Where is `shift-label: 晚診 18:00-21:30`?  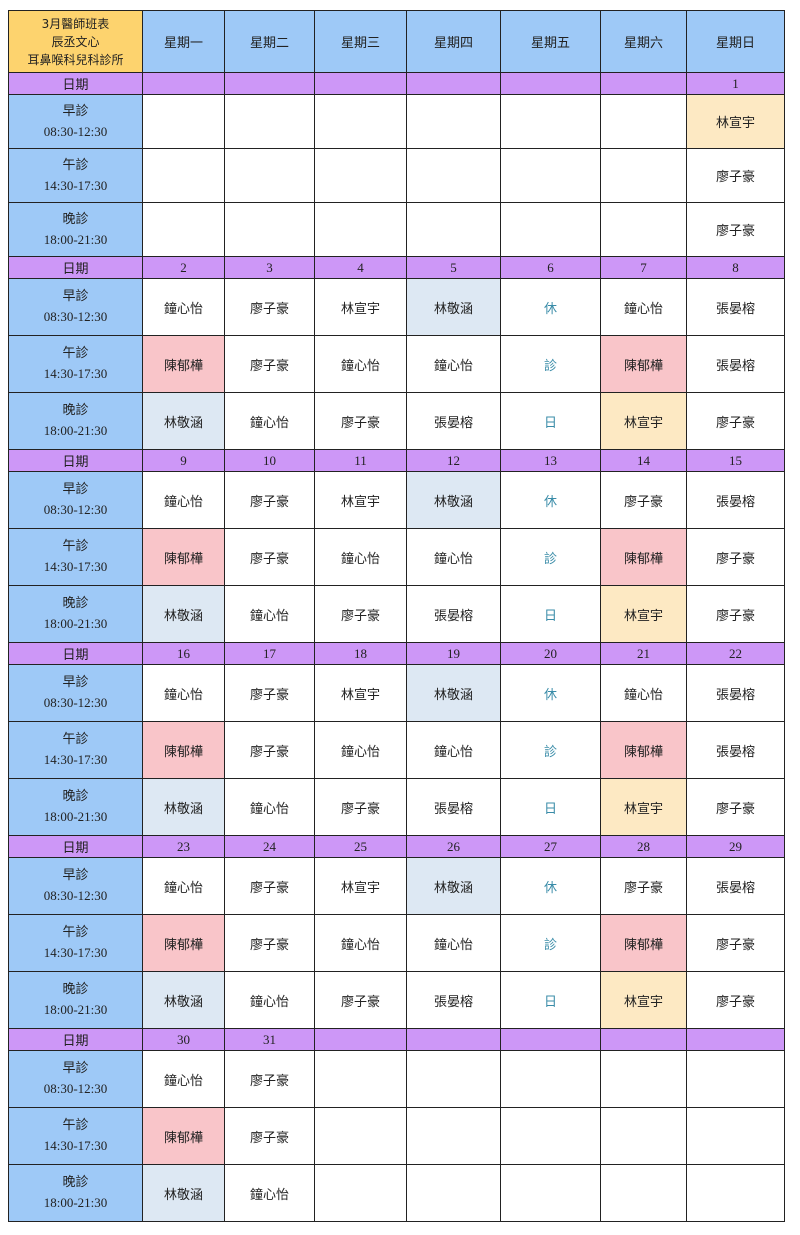 shift-label: 晚診 18:00-21:30 is located at coordinates (75, 1193).